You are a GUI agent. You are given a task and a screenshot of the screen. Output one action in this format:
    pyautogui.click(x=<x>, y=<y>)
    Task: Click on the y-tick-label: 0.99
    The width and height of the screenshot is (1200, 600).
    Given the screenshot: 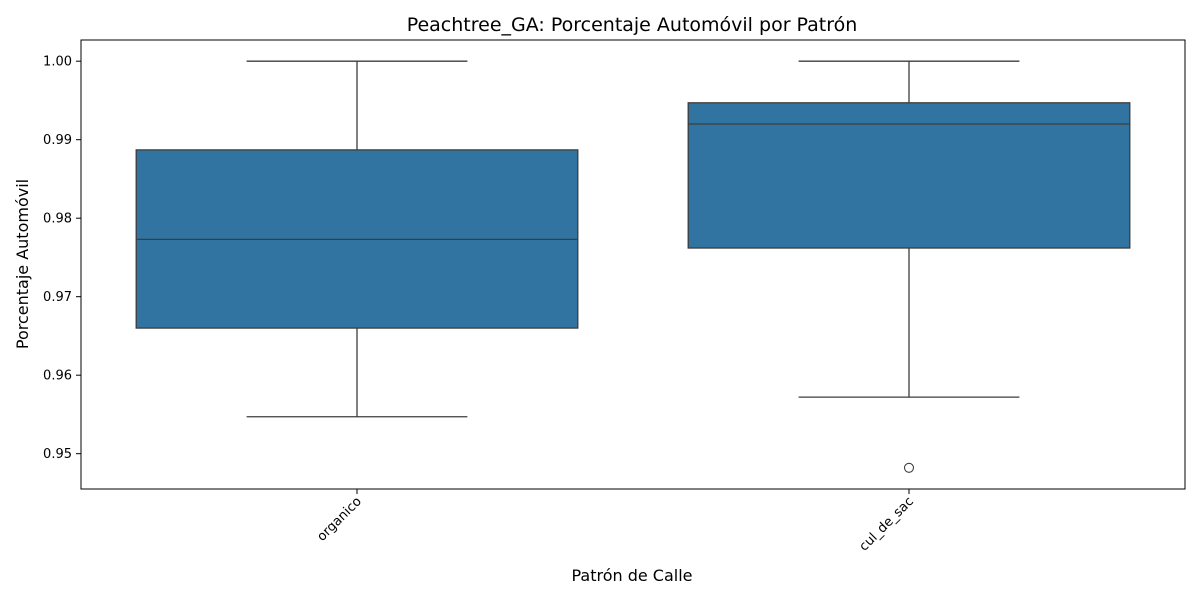 What is the action you would take?
    pyautogui.click(x=57, y=140)
    